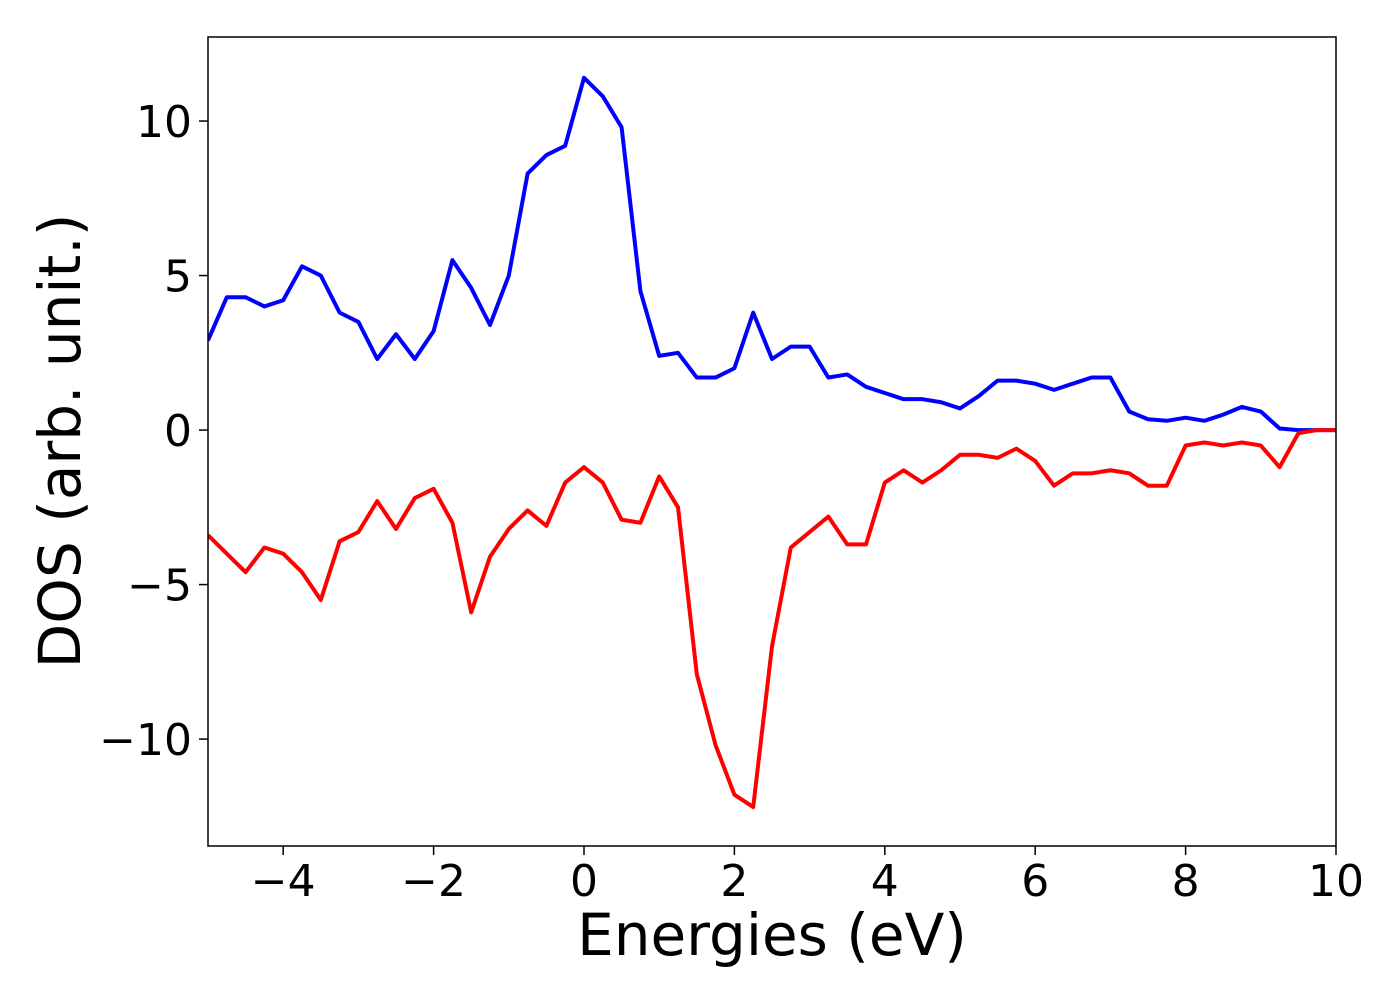 This screenshot has width=1400, height=1000. What do you see at coordinates (159, 586) in the screenshot?
I see `y-tick-label: −5` at bounding box center [159, 586].